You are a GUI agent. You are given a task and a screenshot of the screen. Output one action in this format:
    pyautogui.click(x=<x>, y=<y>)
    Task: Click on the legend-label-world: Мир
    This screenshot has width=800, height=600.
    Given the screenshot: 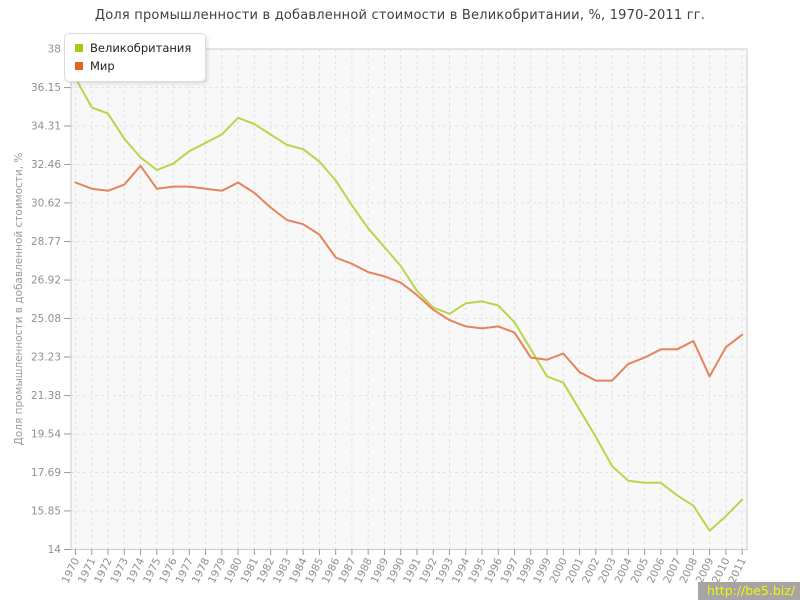 What is the action you would take?
    pyautogui.click(x=102, y=66)
    